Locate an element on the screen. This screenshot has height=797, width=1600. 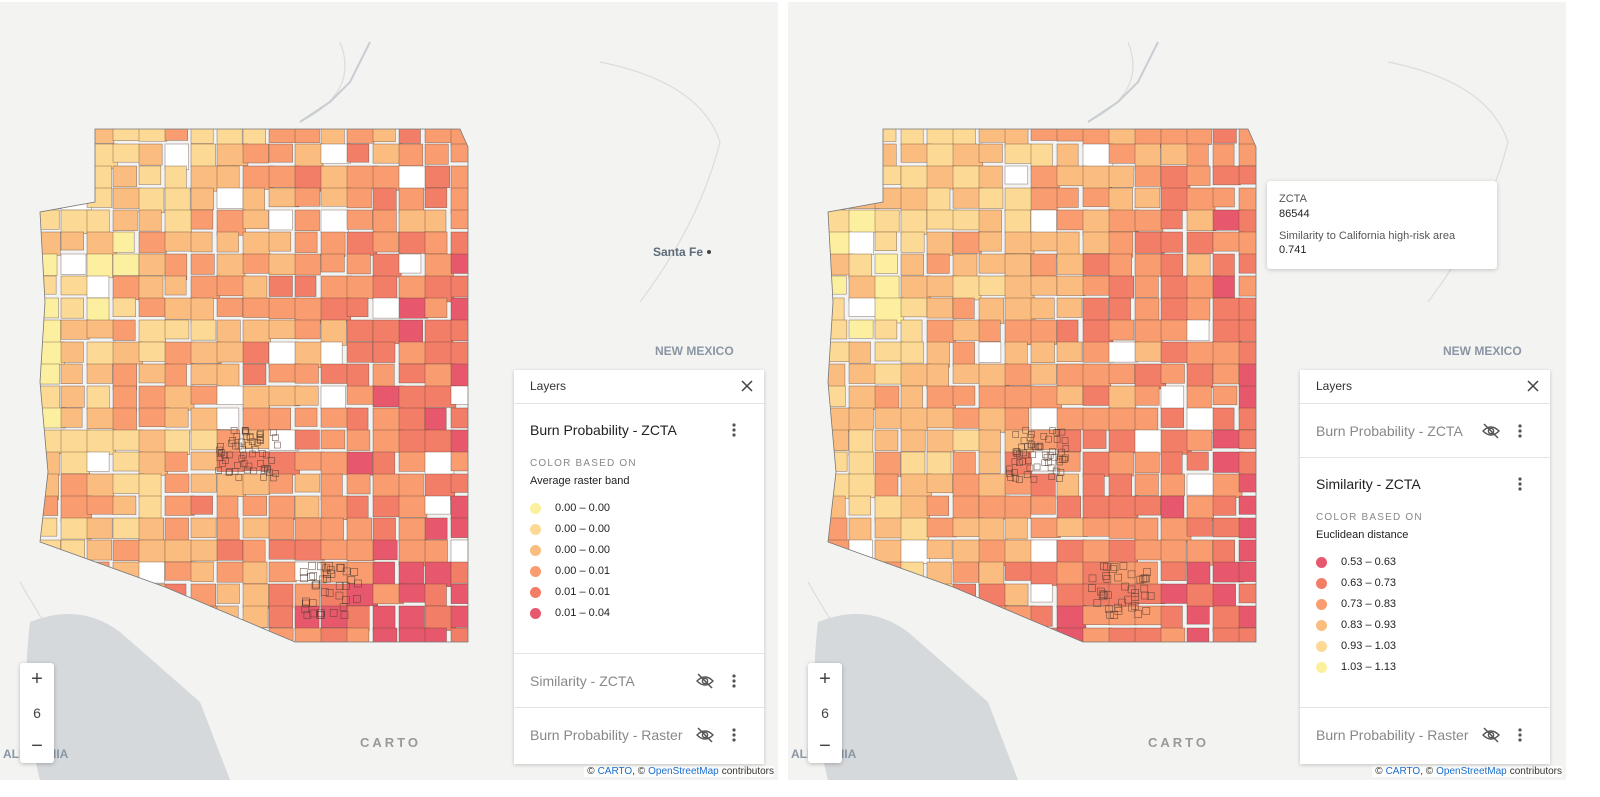
color-based-on: COLOR BASED ON is located at coordinates (1369, 517).